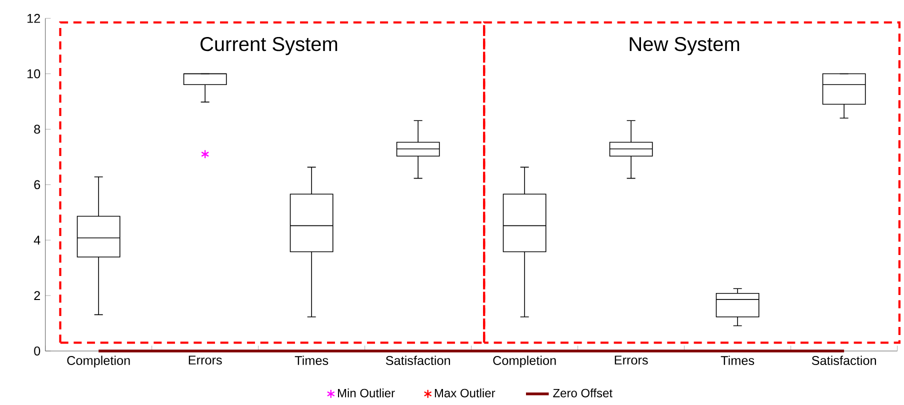 The width and height of the screenshot is (904, 405). Describe the element at coordinates (685, 46) in the screenshot. I see `annotation: New System` at that location.